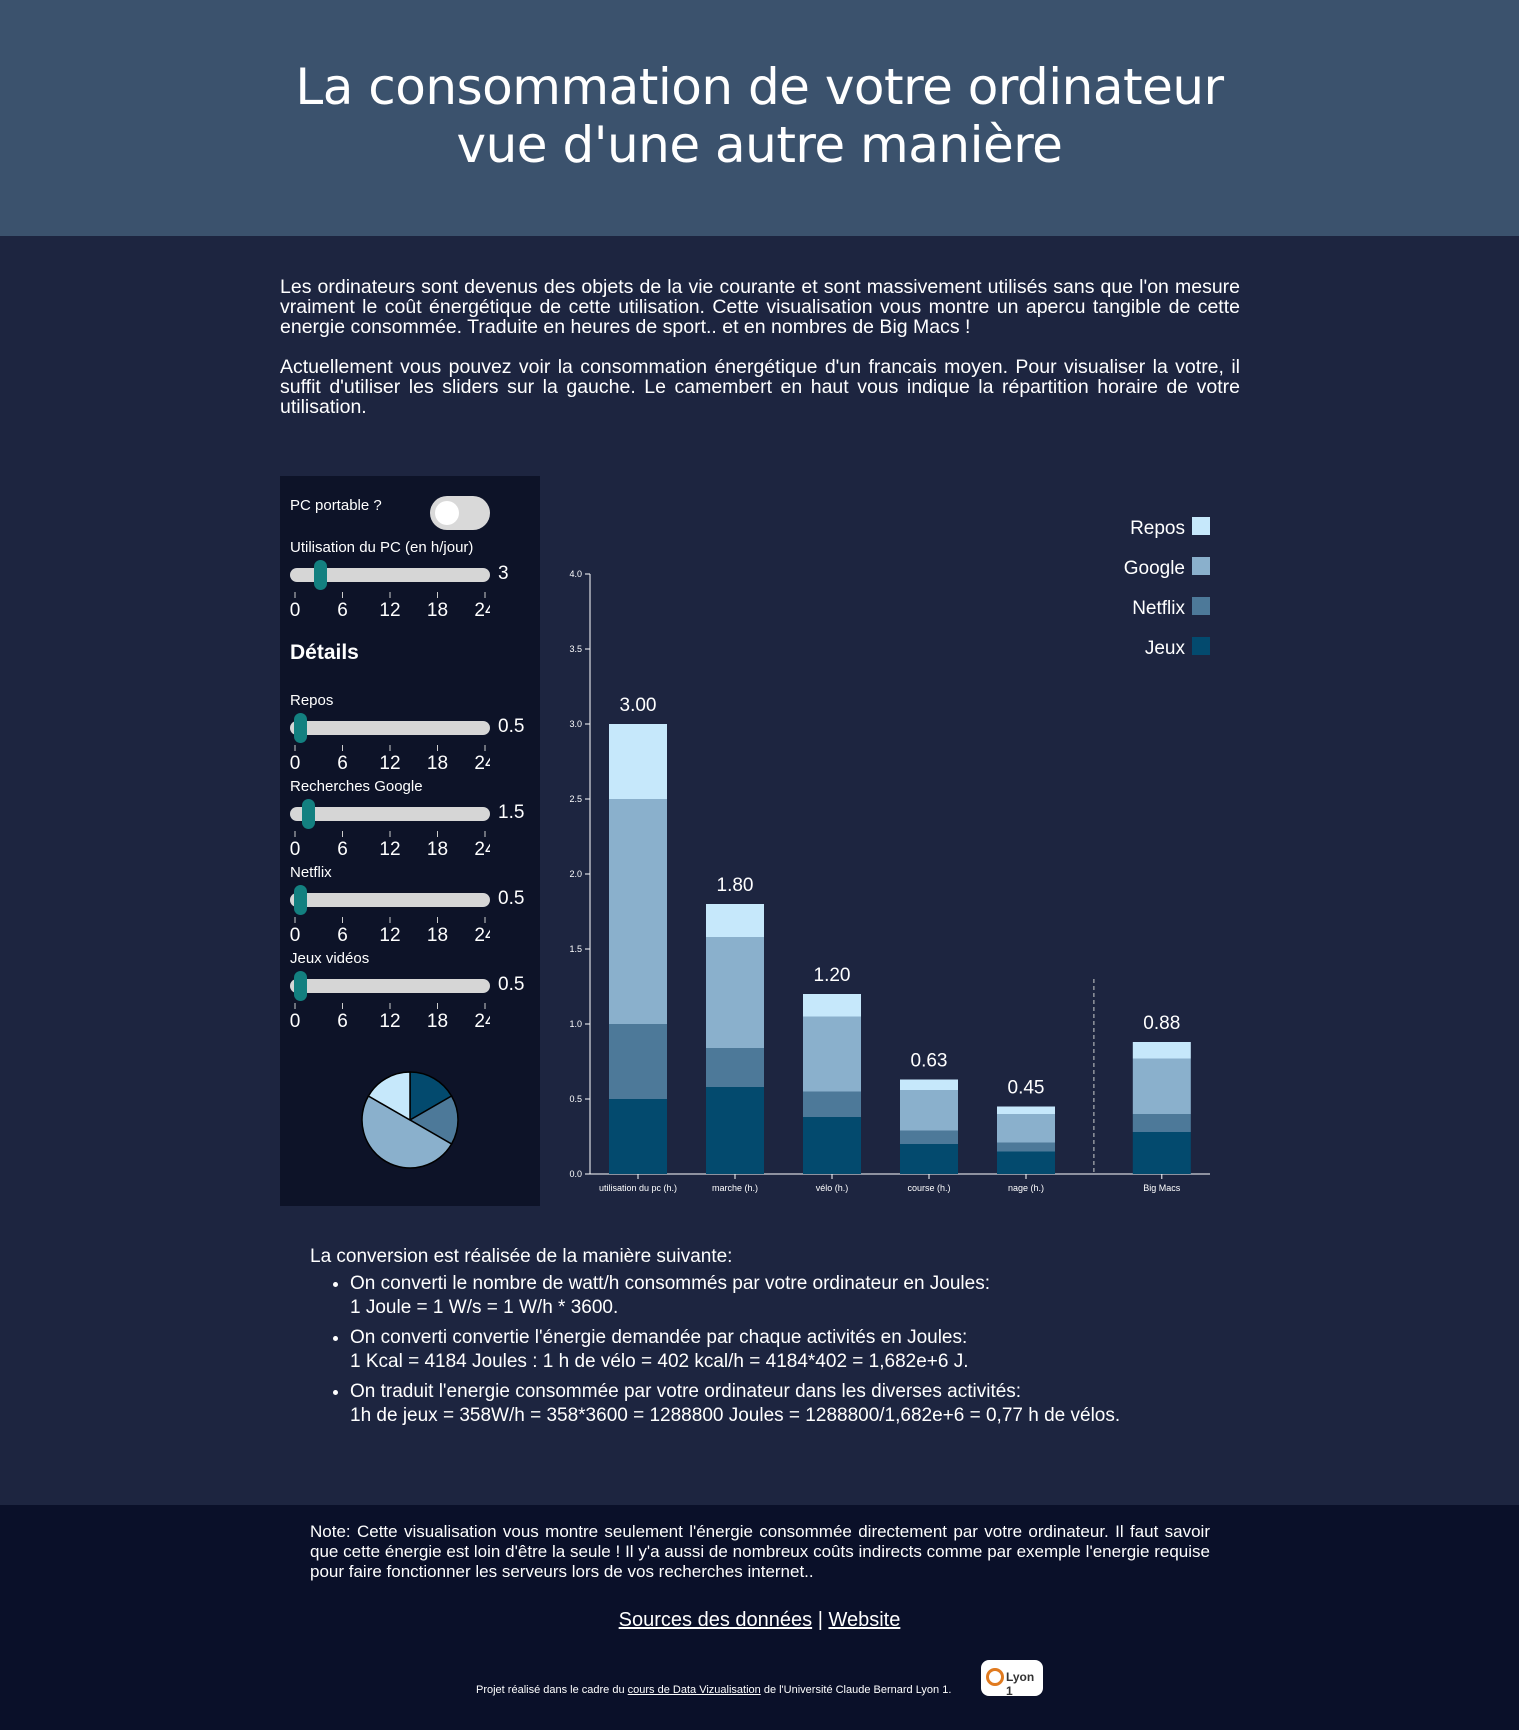  I want to click on usage-slider-label: Utilisation du PC (en h/jour), so click(382, 547).